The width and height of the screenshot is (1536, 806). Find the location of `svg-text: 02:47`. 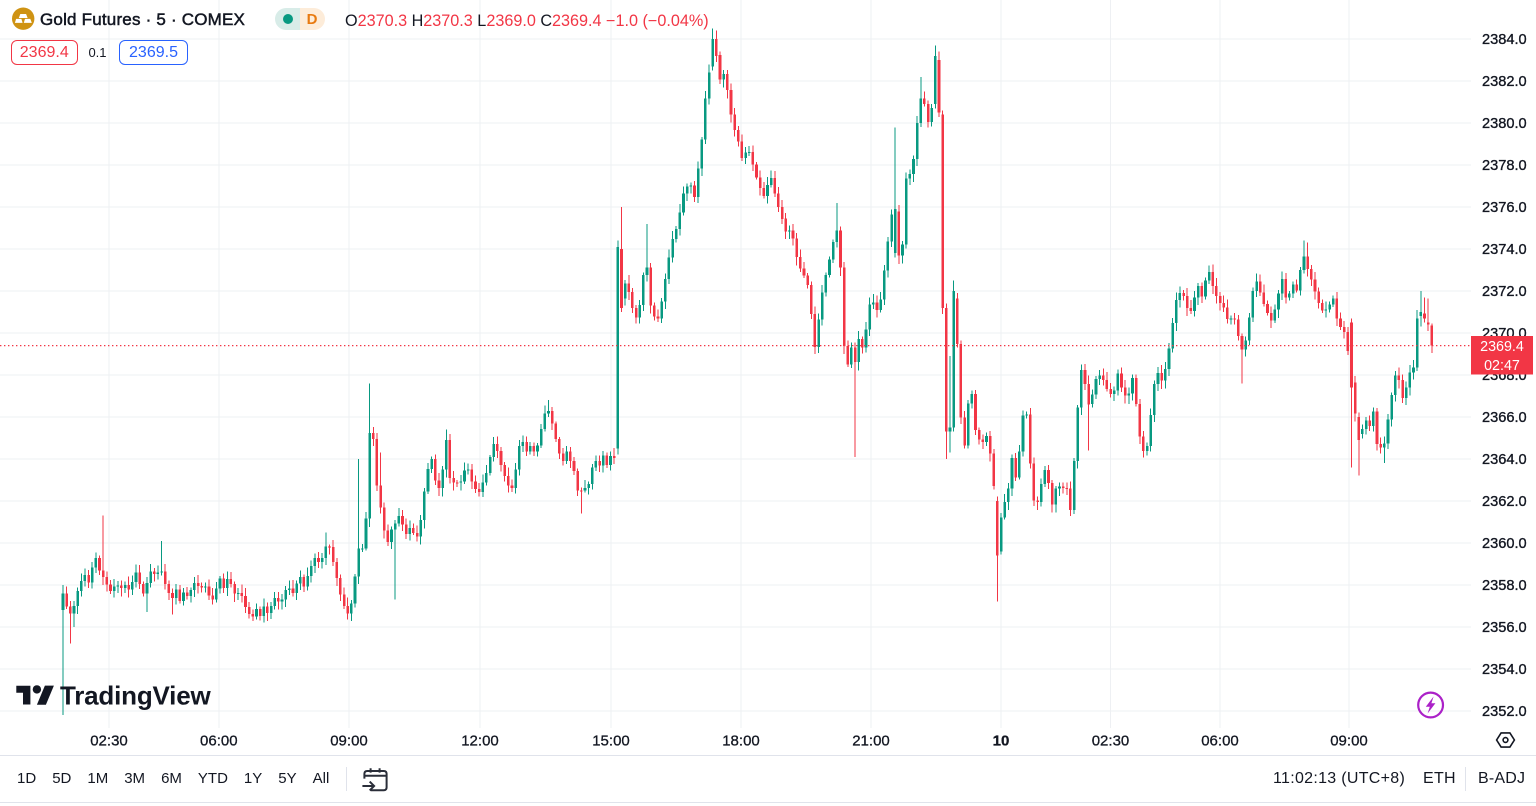

svg-text: 02:47 is located at coordinates (1502, 366).